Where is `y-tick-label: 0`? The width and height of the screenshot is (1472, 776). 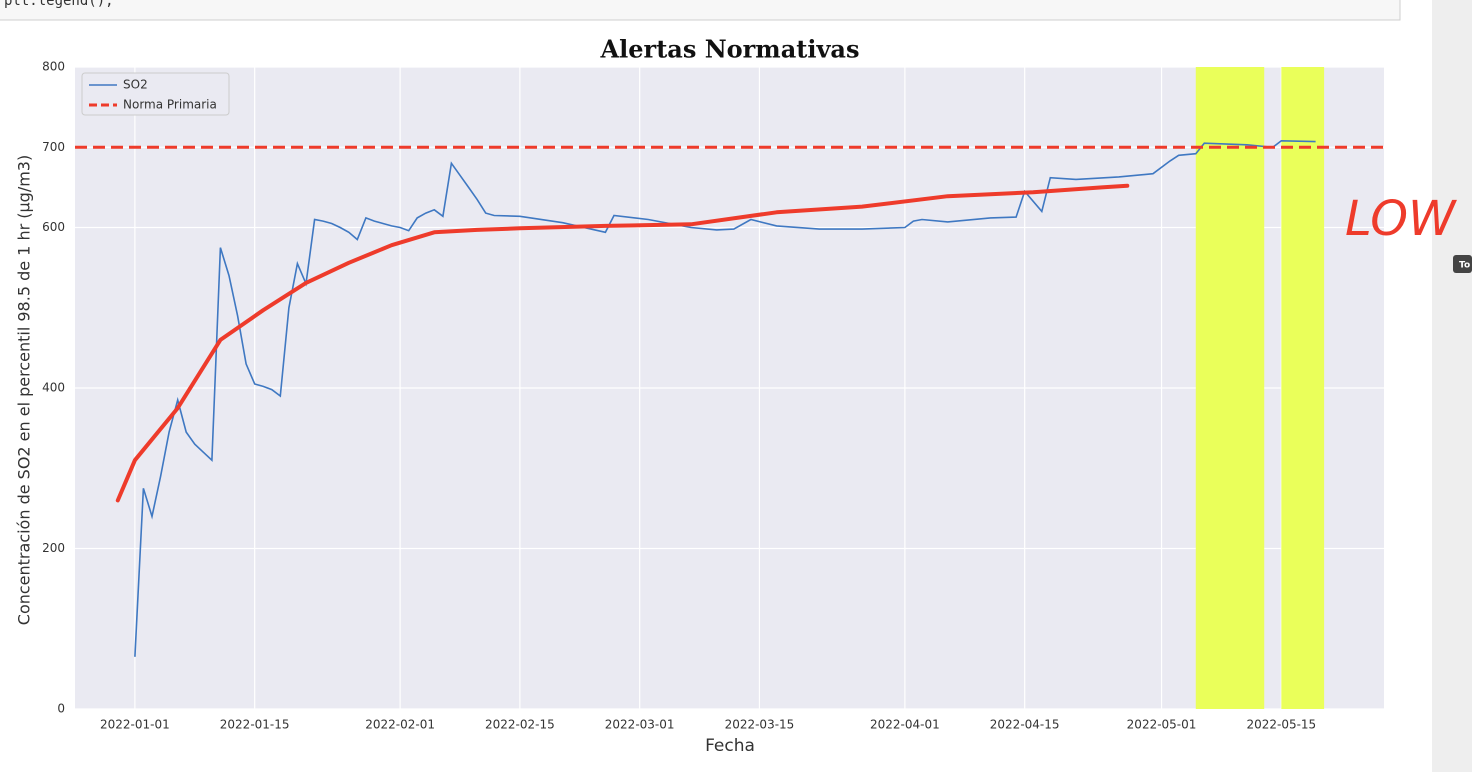 y-tick-label: 0 is located at coordinates (61, 709).